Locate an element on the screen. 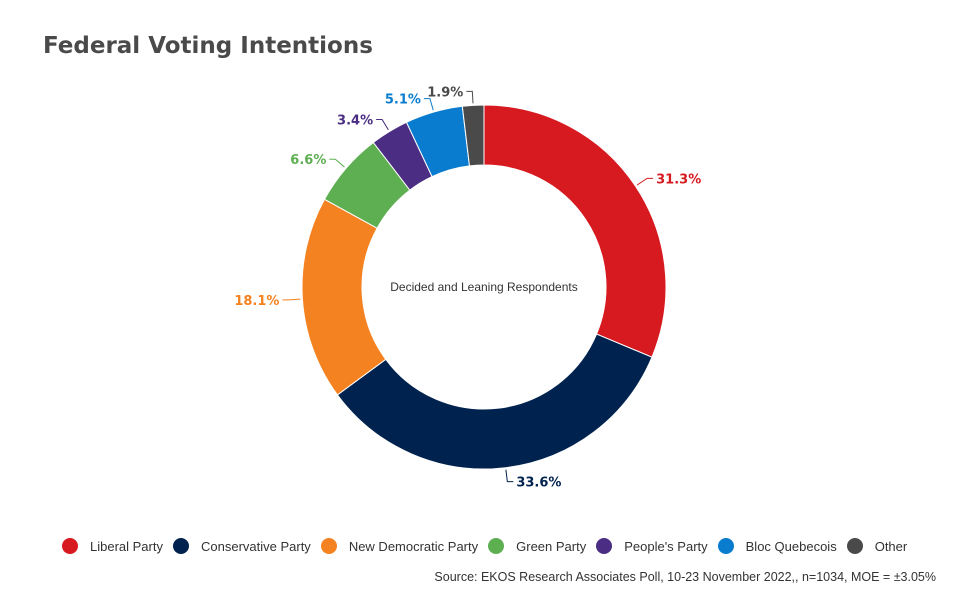 The height and width of the screenshot is (609, 968). legend-label: Green Party is located at coordinates (551, 546).